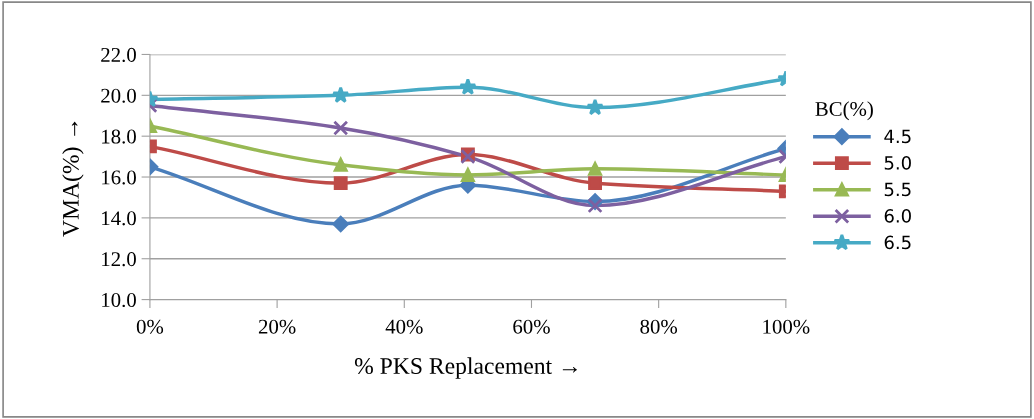 The height and width of the screenshot is (419, 1034). What do you see at coordinates (119, 177) in the screenshot?
I see `y-tick-label: 16.0` at bounding box center [119, 177].